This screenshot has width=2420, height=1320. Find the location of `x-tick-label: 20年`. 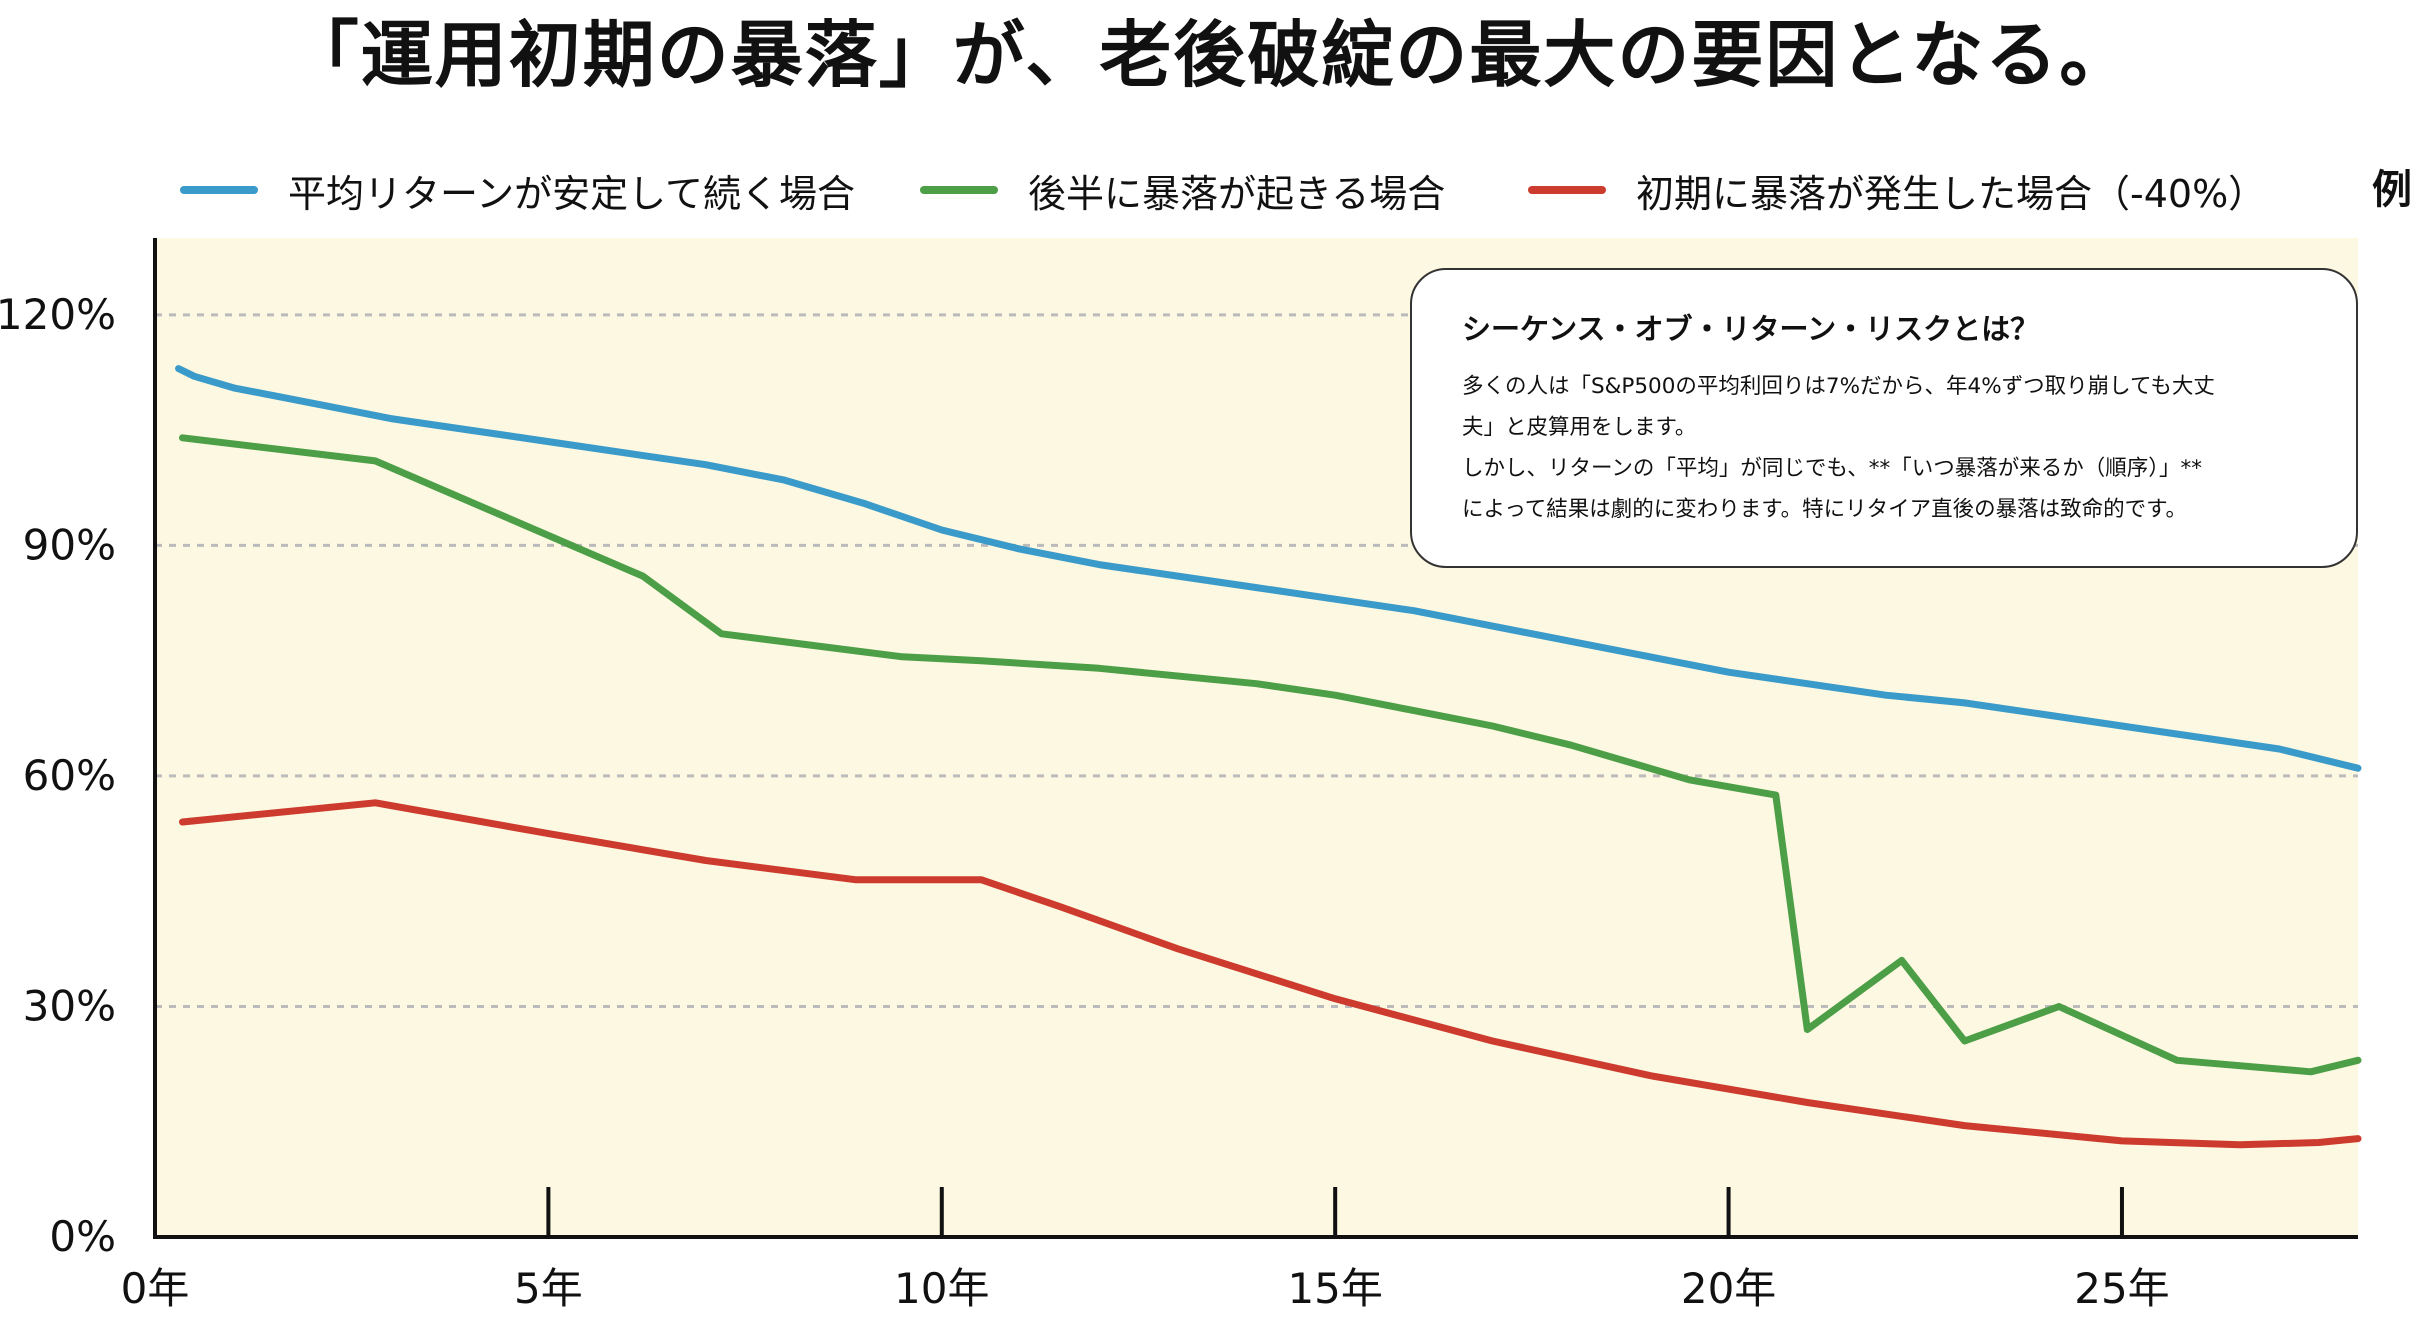

x-tick-label: 20年 is located at coordinates (1728, 1288).